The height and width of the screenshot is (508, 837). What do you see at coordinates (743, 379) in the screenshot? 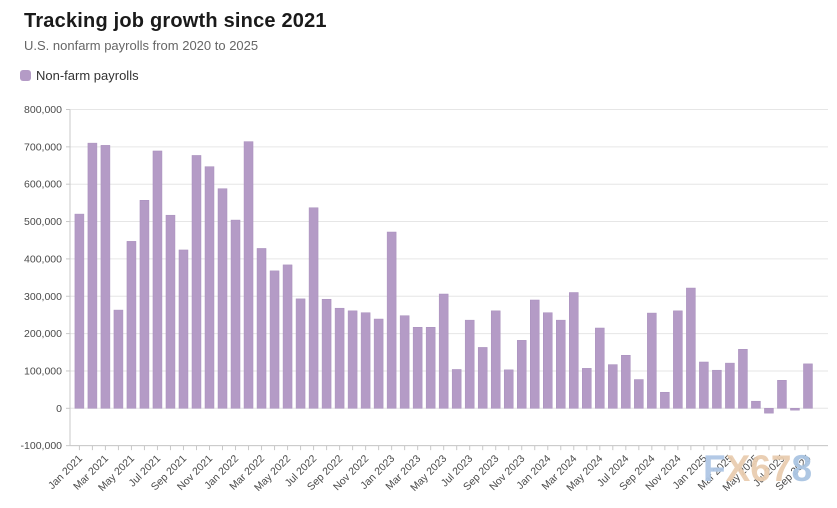
I see `bar-apr-2025` at bounding box center [743, 379].